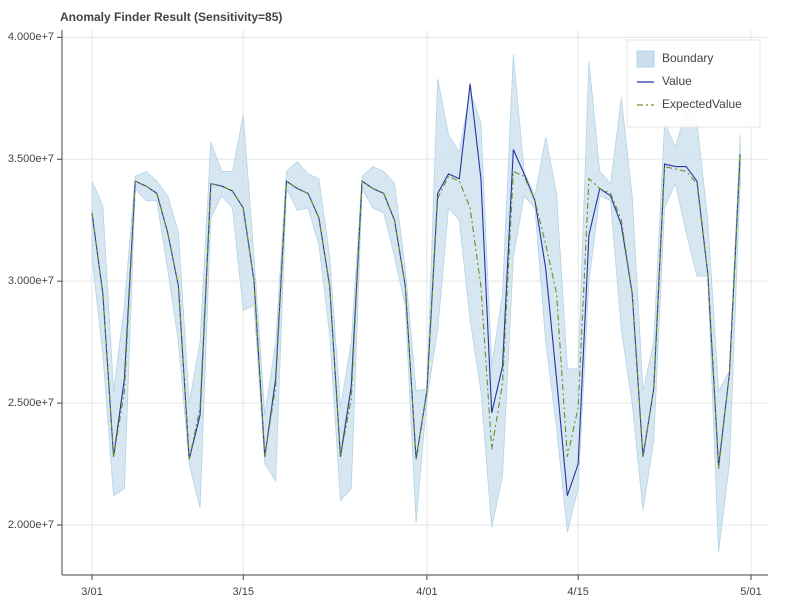 The image size is (800, 600). Describe the element at coordinates (243, 592) in the screenshot. I see `x-tick-label: 3/15` at that location.